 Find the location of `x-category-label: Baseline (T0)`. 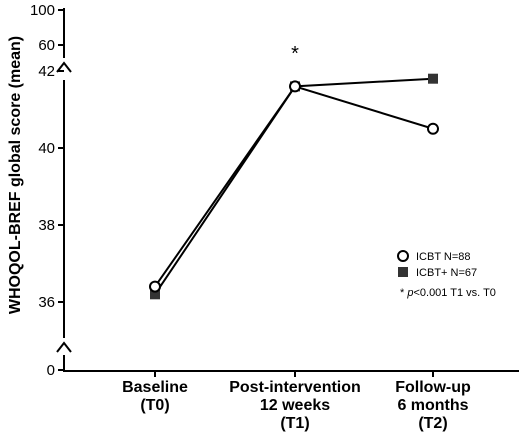

x-category-label: Baseline (T0) is located at coordinates (155, 396).